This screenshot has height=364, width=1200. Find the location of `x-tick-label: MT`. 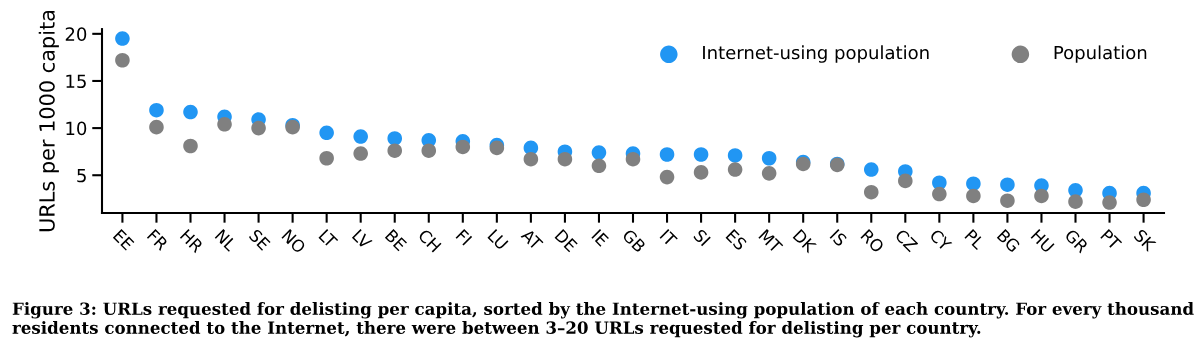

x-tick-label: MT is located at coordinates (771, 241).